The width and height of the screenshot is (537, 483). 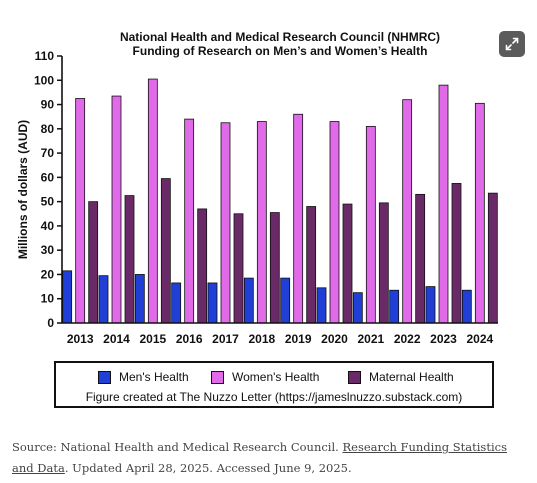 What do you see at coordinates (48, 177) in the screenshot?
I see `y-tick-label: 60` at bounding box center [48, 177].